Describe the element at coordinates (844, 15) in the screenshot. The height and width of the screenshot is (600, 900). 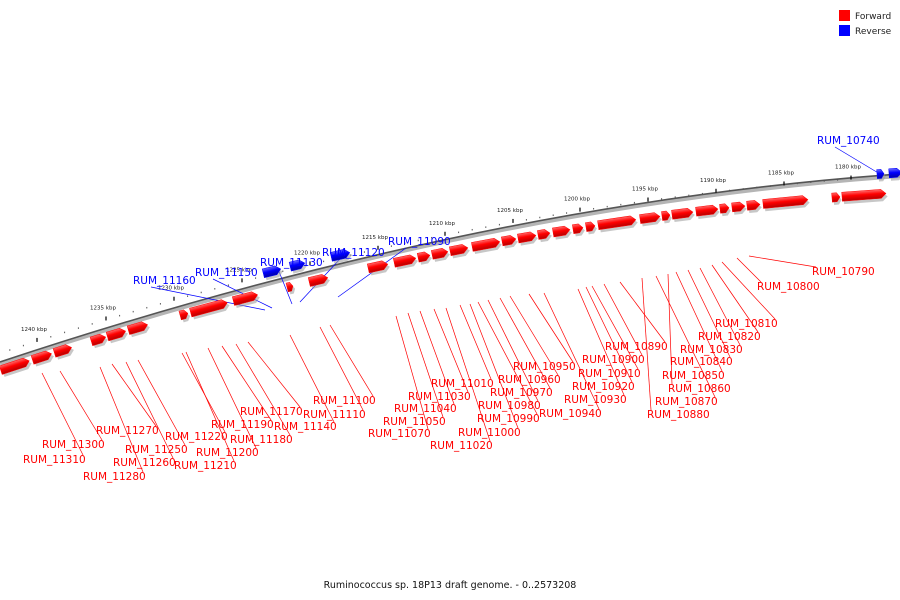
I see `legend-forward-swatch` at that location.